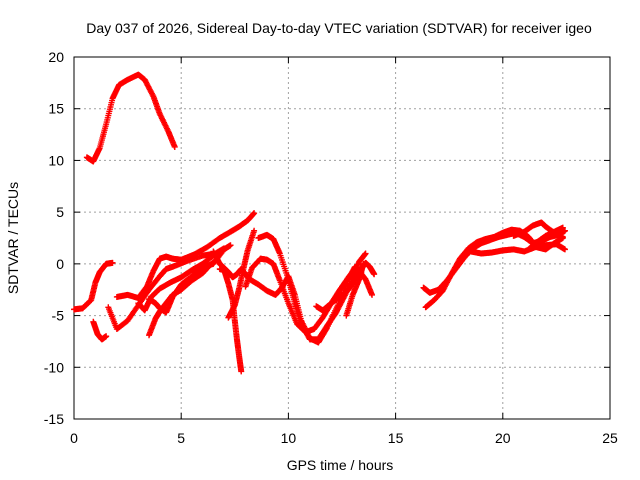 This screenshot has width=640, height=480. I want to click on series-arc-s, so click(545, 238).